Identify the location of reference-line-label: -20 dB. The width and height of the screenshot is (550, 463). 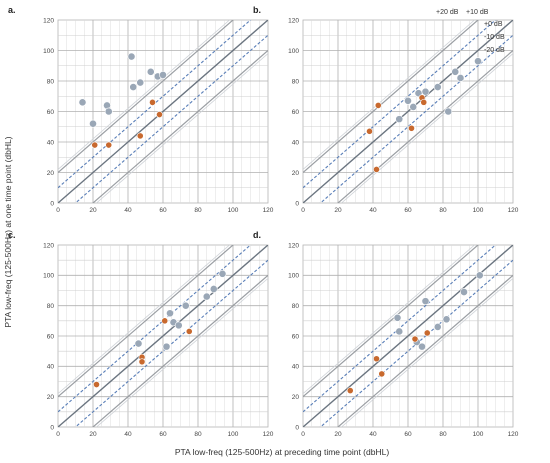
(494, 50).